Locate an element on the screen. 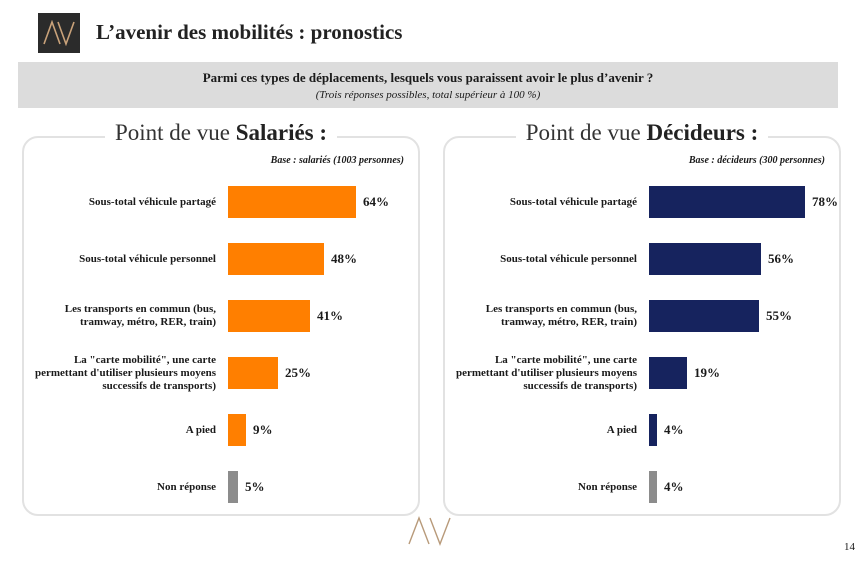 Image resolution: width=865 pixels, height=567 pixels. panel-title-bold: Décideurs : is located at coordinates (702, 132).